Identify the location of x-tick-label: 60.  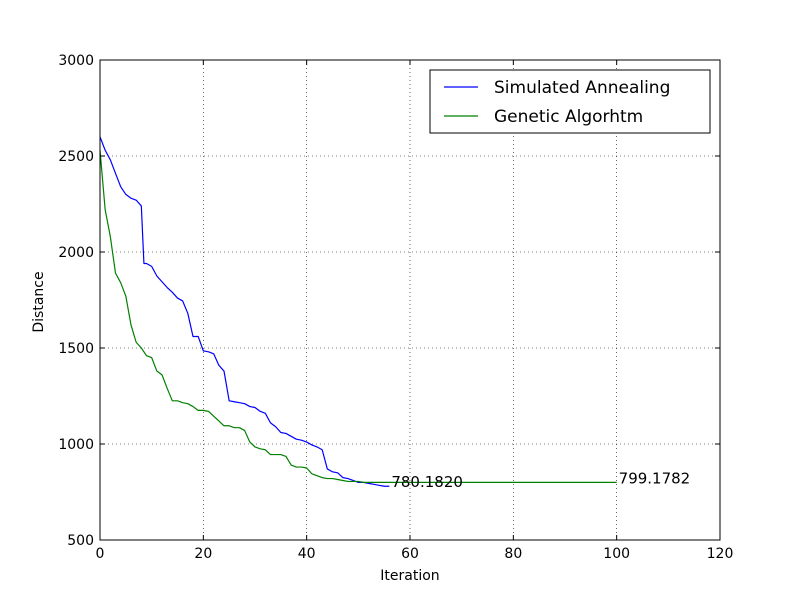
(410, 554).